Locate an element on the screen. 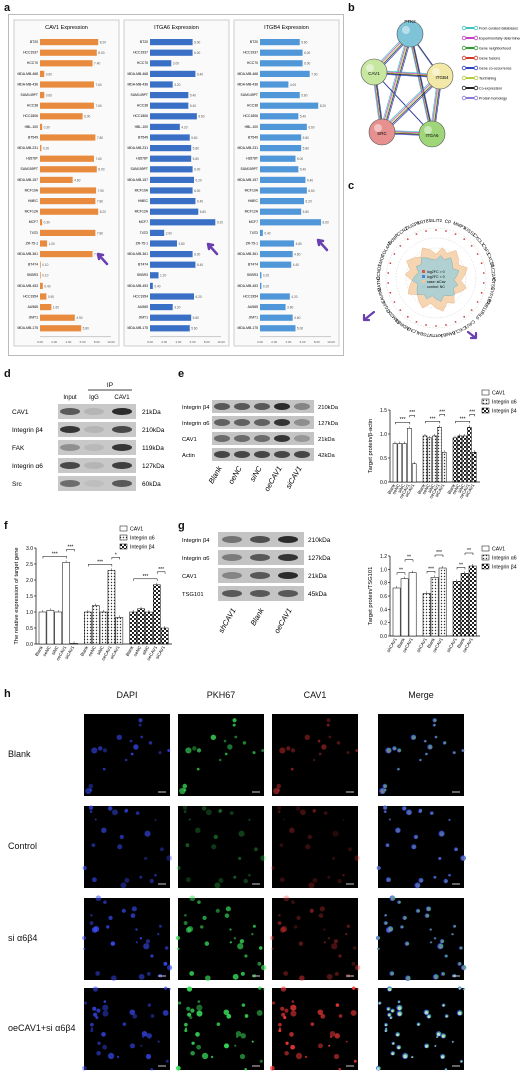 The height and width of the screenshot is (1083, 525). size-label: 127kDa is located at coordinates (319, 558).